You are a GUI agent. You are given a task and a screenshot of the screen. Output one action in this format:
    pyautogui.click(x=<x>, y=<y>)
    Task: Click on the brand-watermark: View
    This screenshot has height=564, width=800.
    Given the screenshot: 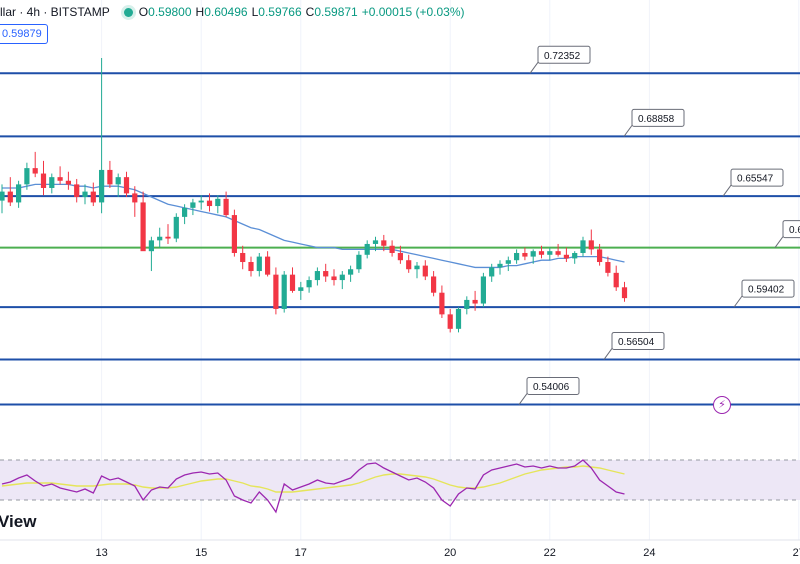 What is the action you would take?
    pyautogui.click(x=18, y=521)
    